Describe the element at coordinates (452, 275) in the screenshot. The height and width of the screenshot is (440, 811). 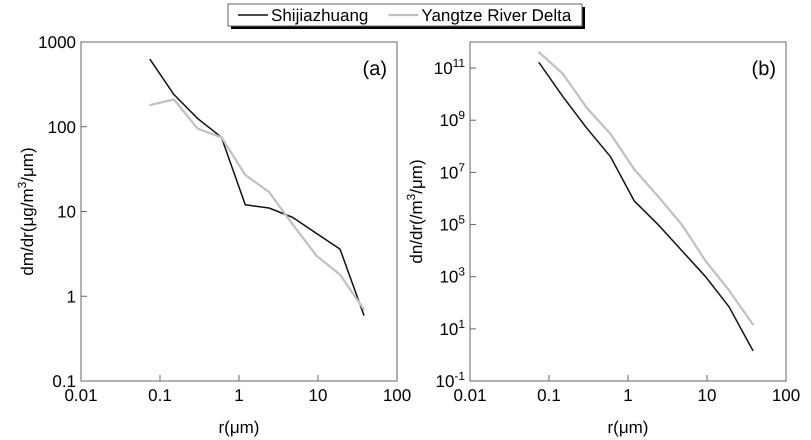
I see `y-tick-label: 10$^{3}$` at that location.